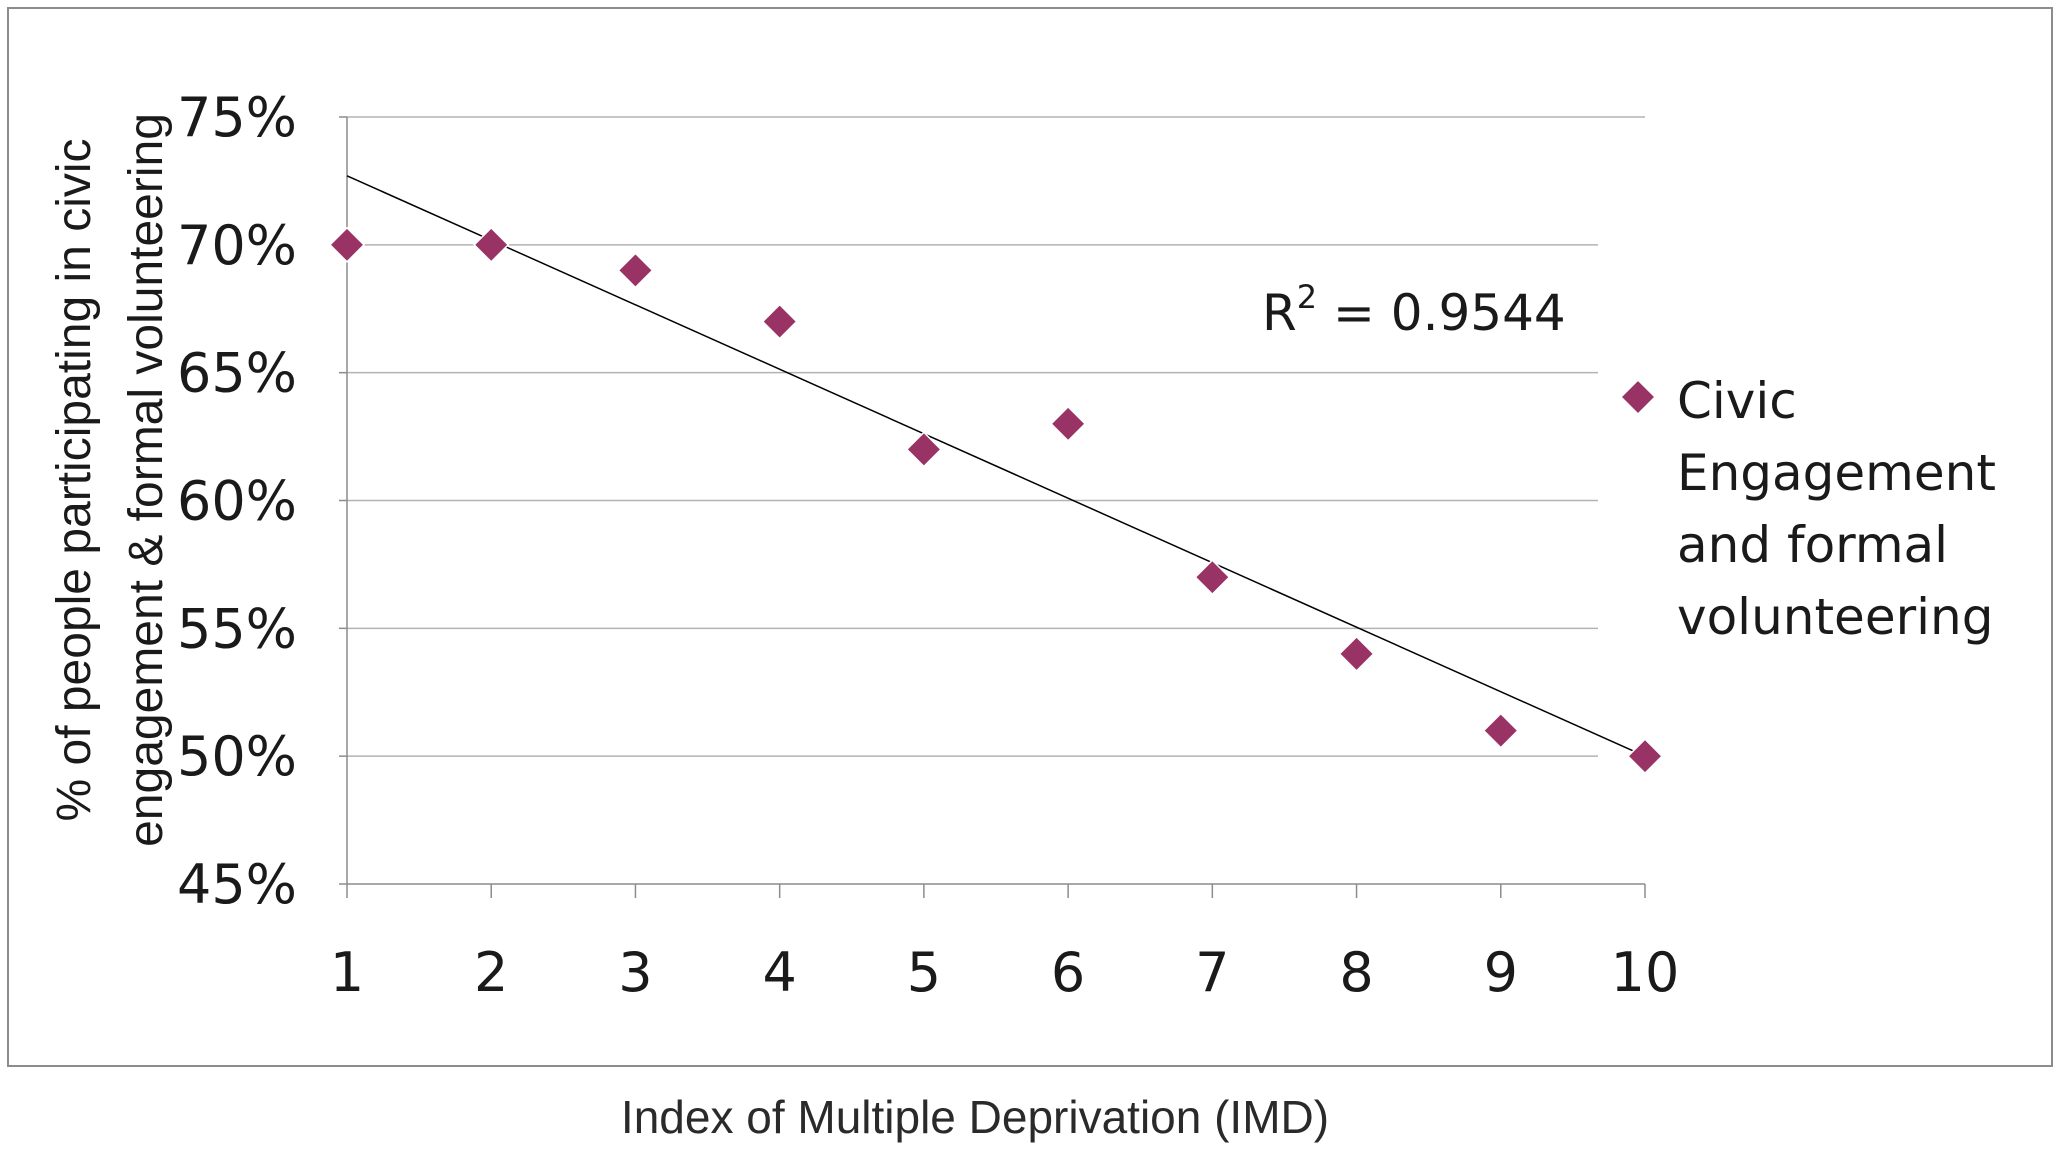 The width and height of the screenshot is (2060, 1149). Describe the element at coordinates (1645, 972) in the screenshot. I see `x-tick-label: 10` at that location.